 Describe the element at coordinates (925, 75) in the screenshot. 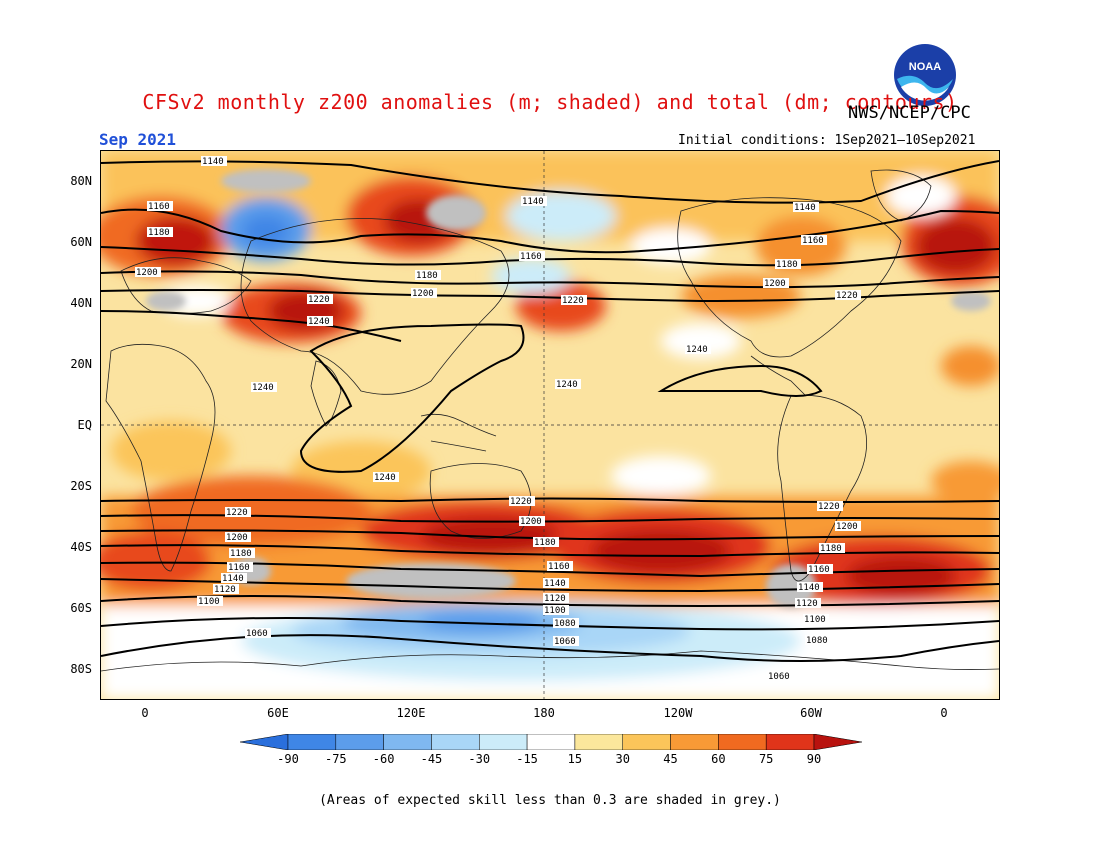

I see `noaa-logo: NOAA` at that location.